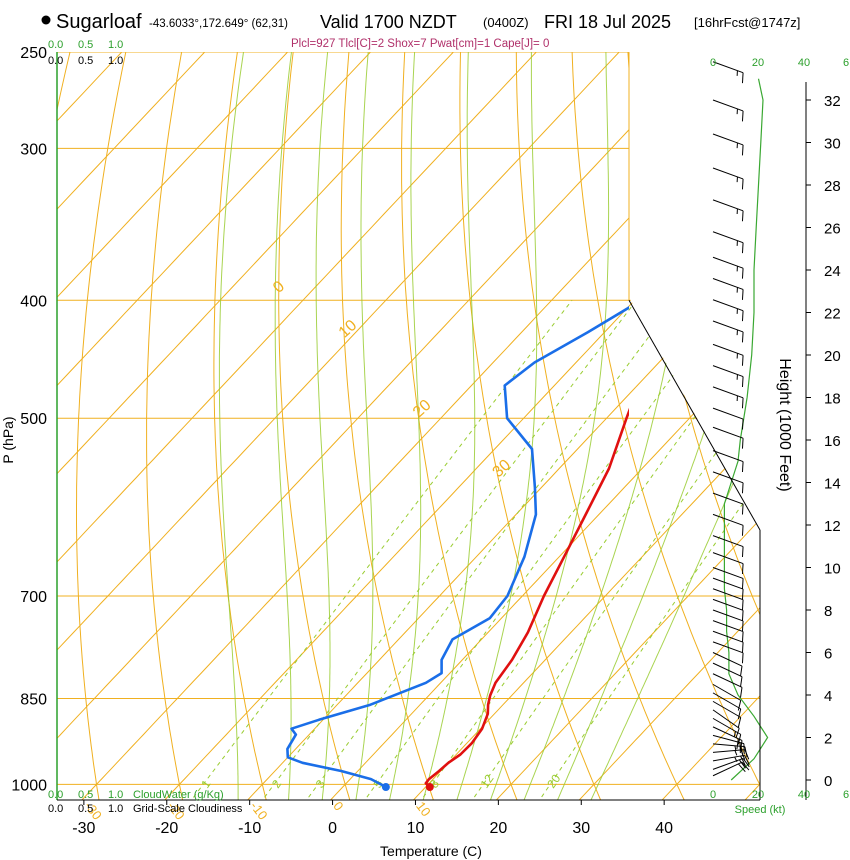  I want to click on x-tick-10: 10, so click(416, 828).